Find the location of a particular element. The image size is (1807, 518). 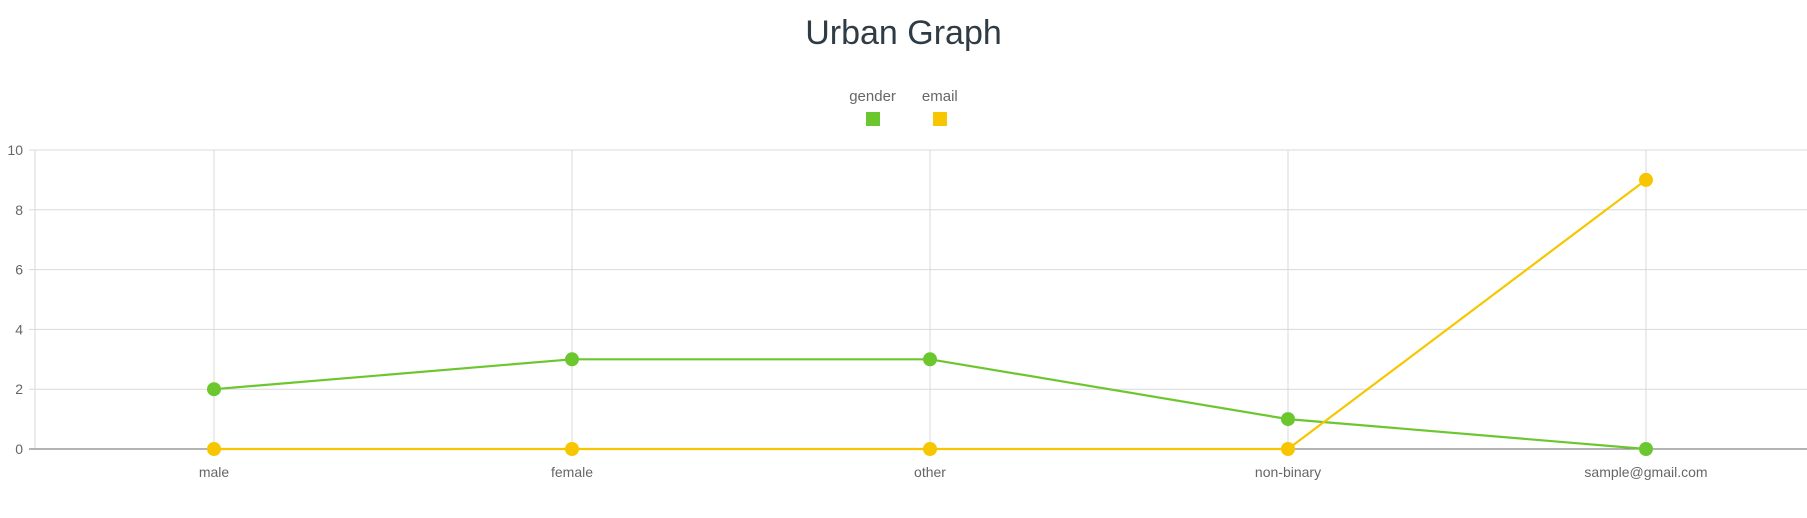

legend-label-email: email is located at coordinates (939, 96).